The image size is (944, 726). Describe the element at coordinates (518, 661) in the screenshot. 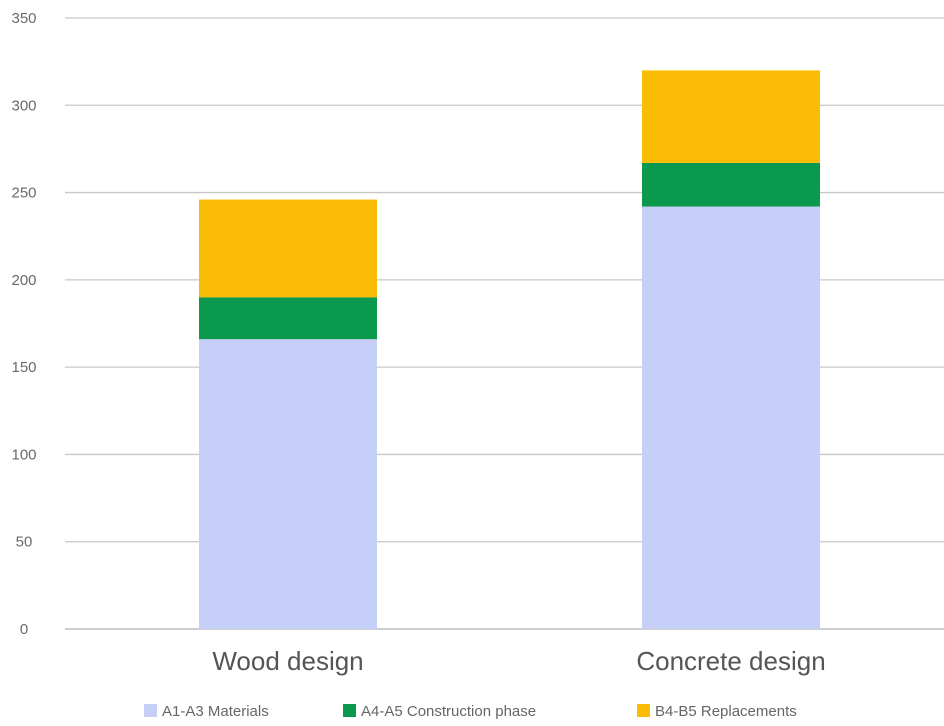

I see `x-axis-labels: Wood design Concrete design` at that location.